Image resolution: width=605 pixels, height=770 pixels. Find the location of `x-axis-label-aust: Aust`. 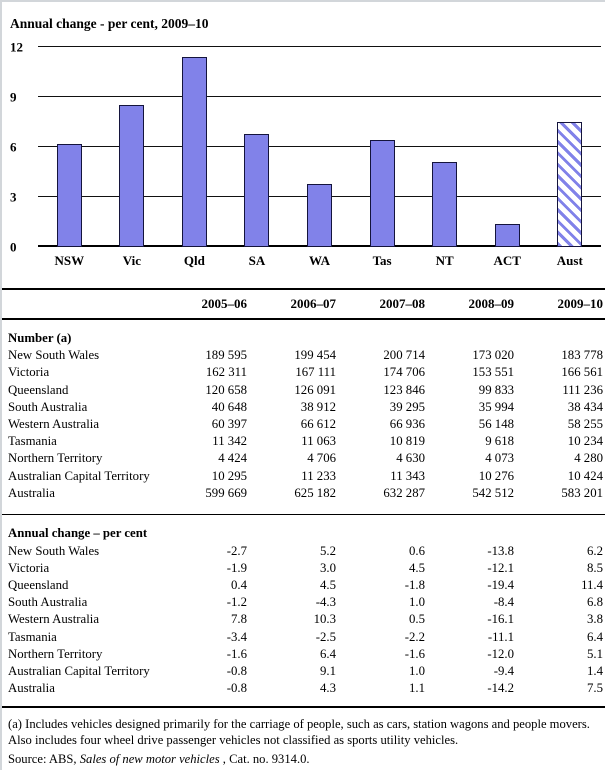

x-axis-label-aust: Aust is located at coordinates (569, 260).